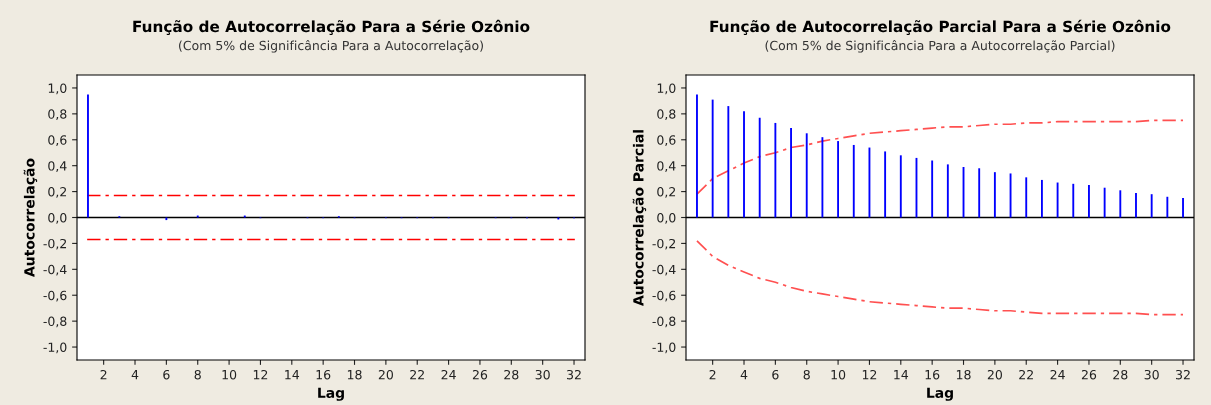 The image size is (1211, 405). Describe the element at coordinates (331, 27) in the screenshot. I see `chart-title: Função de Autocorrelação Para a Série Ozônio` at that location.